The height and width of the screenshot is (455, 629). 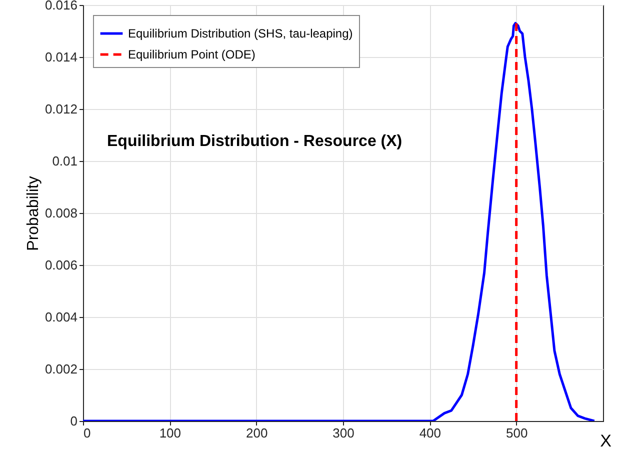 I want to click on y-tick-label: 0, so click(x=74, y=421).